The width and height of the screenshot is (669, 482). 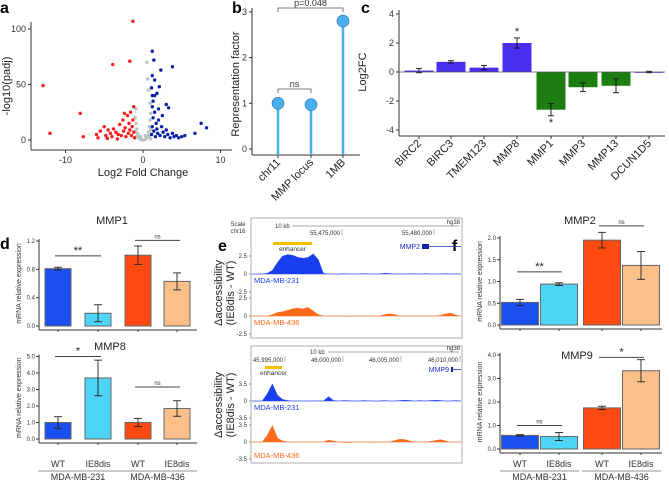 What do you see at coordinates (343, 21) in the screenshot?
I see `lollipop-head` at bounding box center [343, 21].